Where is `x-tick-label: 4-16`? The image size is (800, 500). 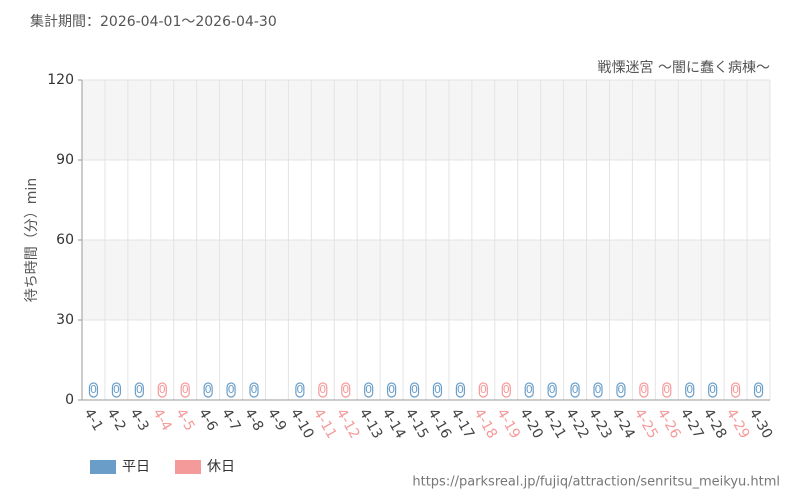 x-tick-label: 4-16 is located at coordinates (440, 424).